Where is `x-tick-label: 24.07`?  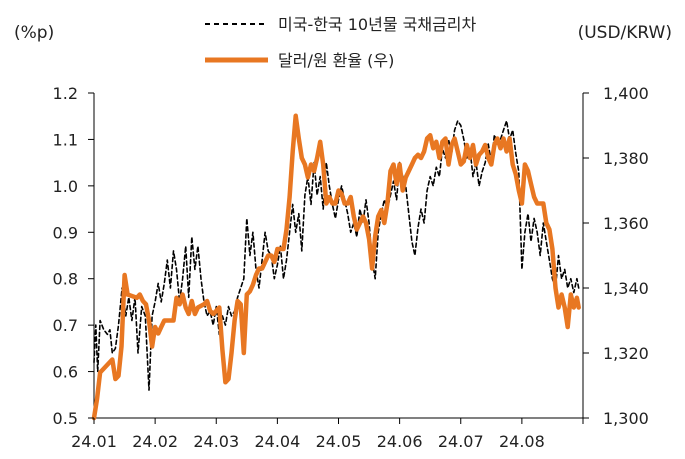
x-tick-label: 24.07 is located at coordinates (461, 441).